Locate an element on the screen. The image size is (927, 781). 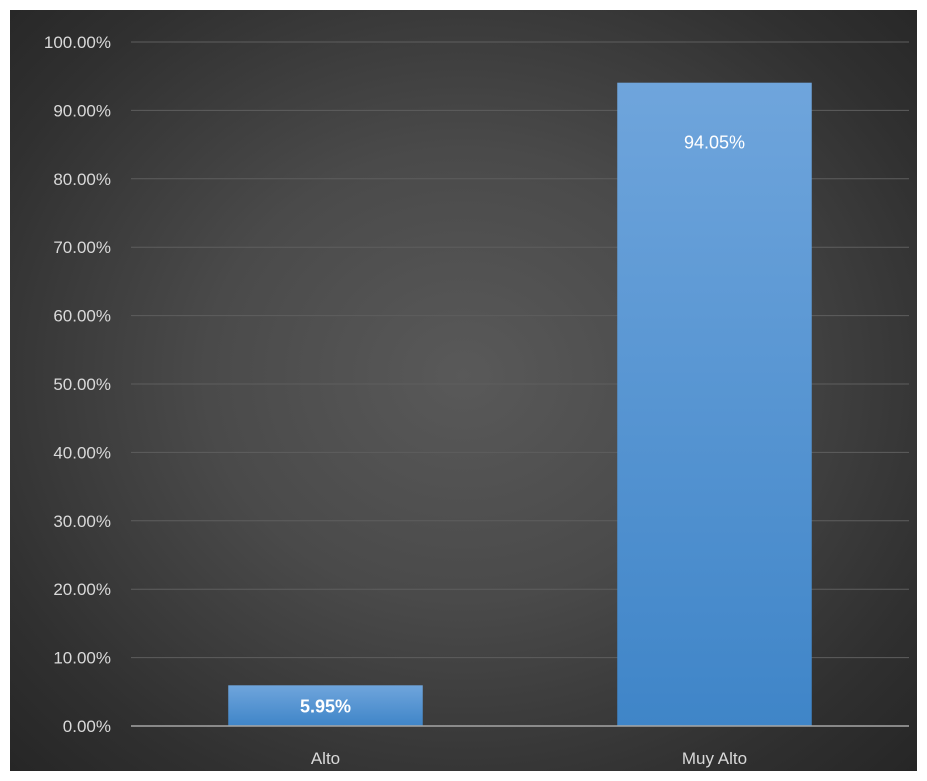
x-category-label: Alto is located at coordinates (325, 758).